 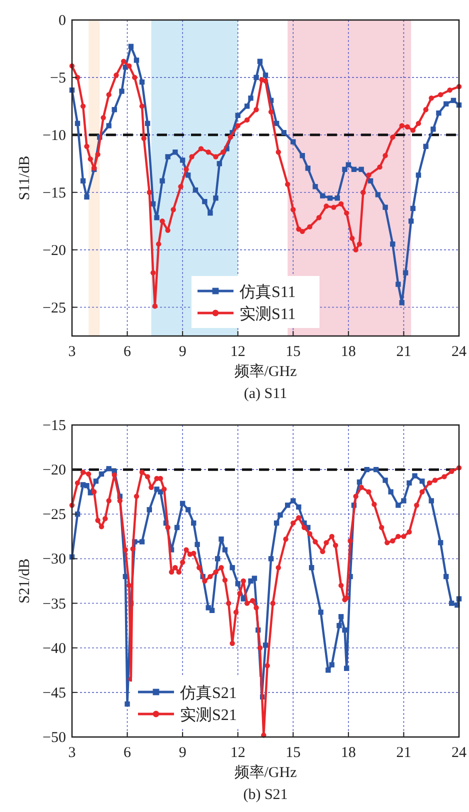 I want to click on y-tick-label: −40, so click(x=54, y=648).